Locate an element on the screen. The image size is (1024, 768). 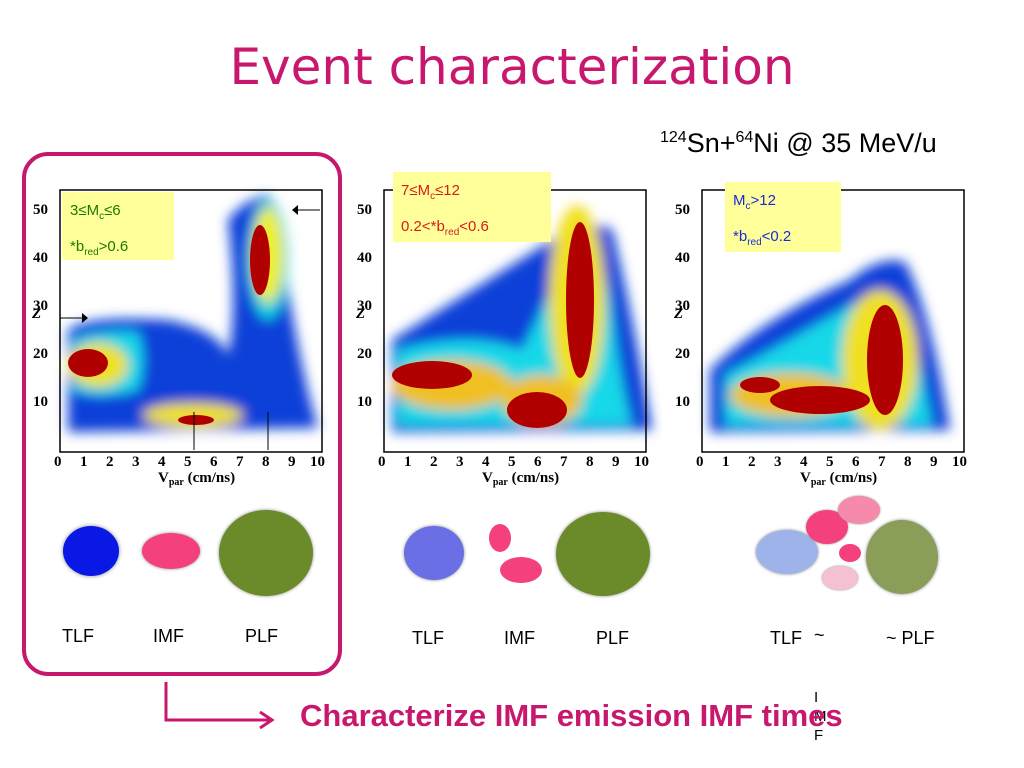
condition-bred-2: 0.2<*bred<0.6 is located at coordinates (445, 228).